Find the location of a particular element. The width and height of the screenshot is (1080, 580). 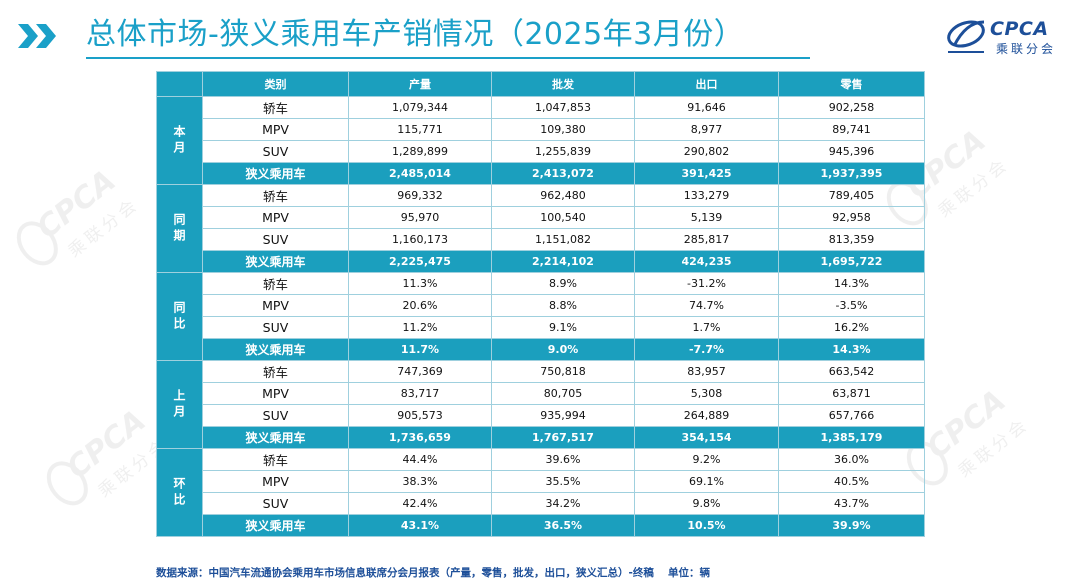

table-row: SUV 905,573 935,994 264,889 657,766 is located at coordinates (541, 415).